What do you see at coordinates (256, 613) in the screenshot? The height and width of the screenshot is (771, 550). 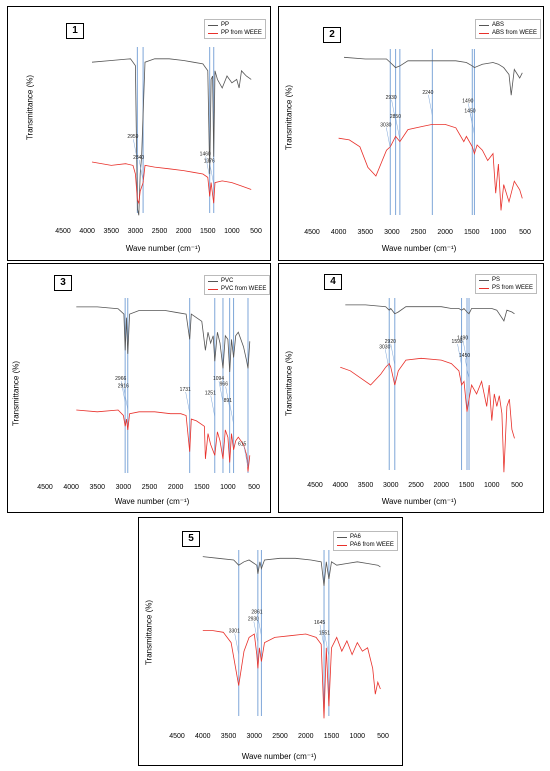 I see `annotation-label: 2861` at bounding box center [256, 613].